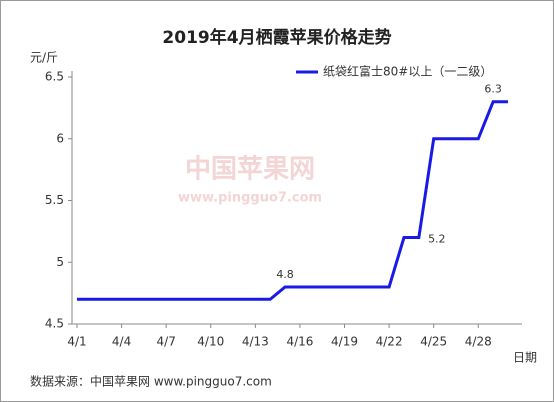 This screenshot has width=554, height=402. Describe the element at coordinates (54, 77) in the screenshot. I see `y-tick-label: 6.5` at that location.